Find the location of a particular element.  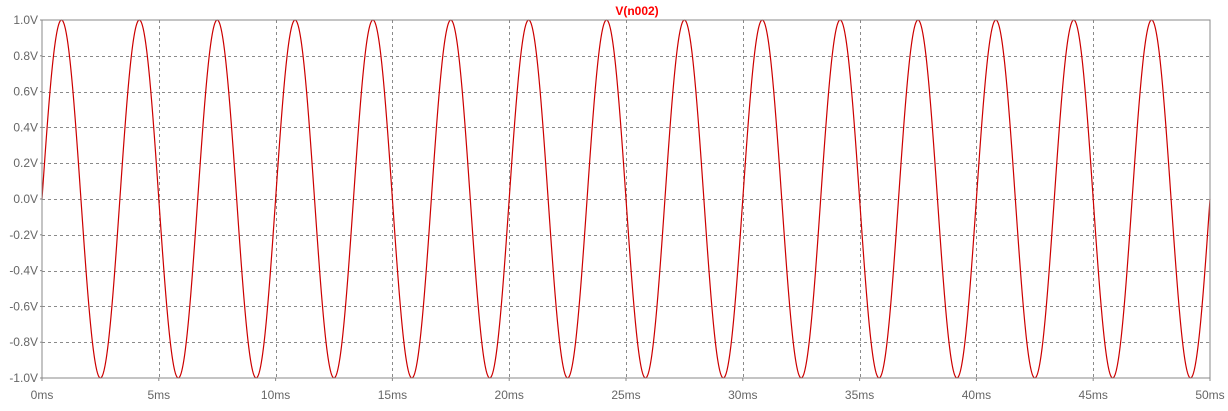

x-tick-label: 50ms is located at coordinates (1209, 395).